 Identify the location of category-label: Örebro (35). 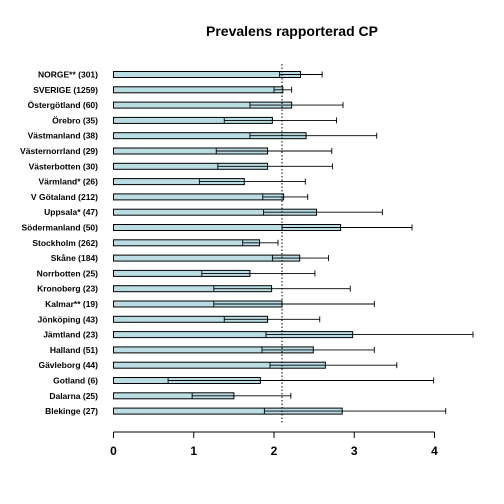
(75, 120).